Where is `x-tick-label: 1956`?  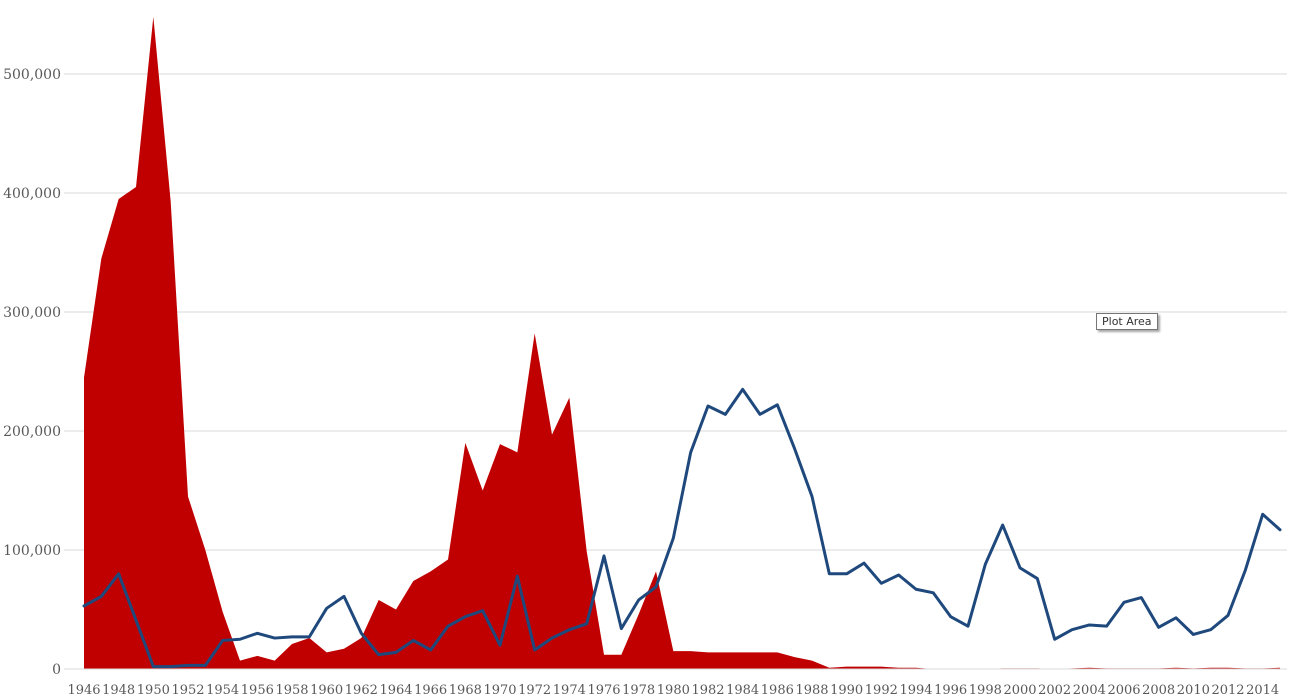 x-tick-label: 1956 is located at coordinates (257, 690).